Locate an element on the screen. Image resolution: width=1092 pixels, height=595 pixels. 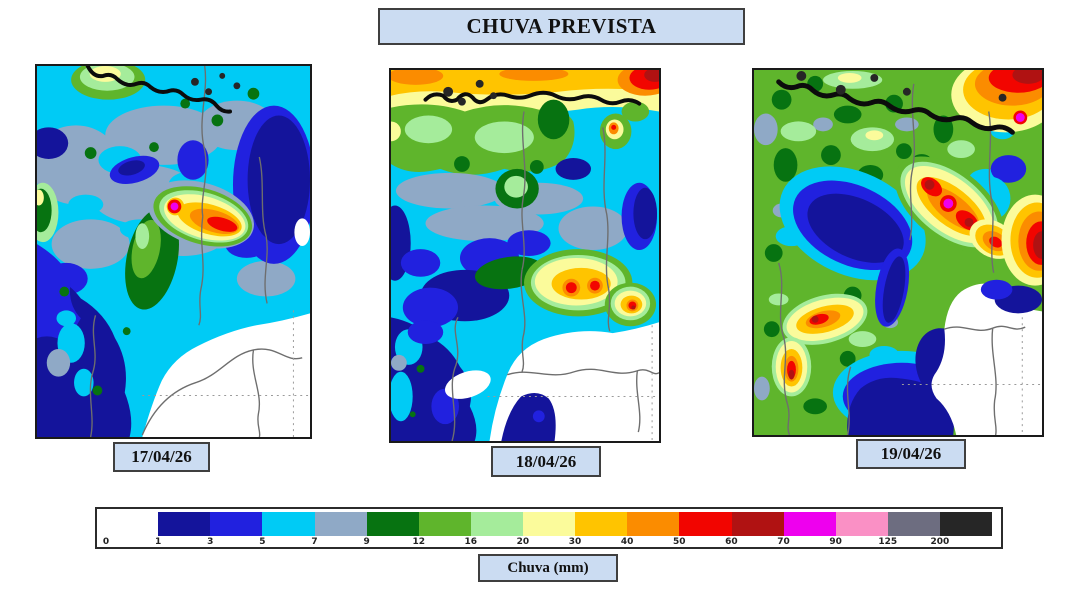
coastline-day3 is located at coordinates (895, 102).